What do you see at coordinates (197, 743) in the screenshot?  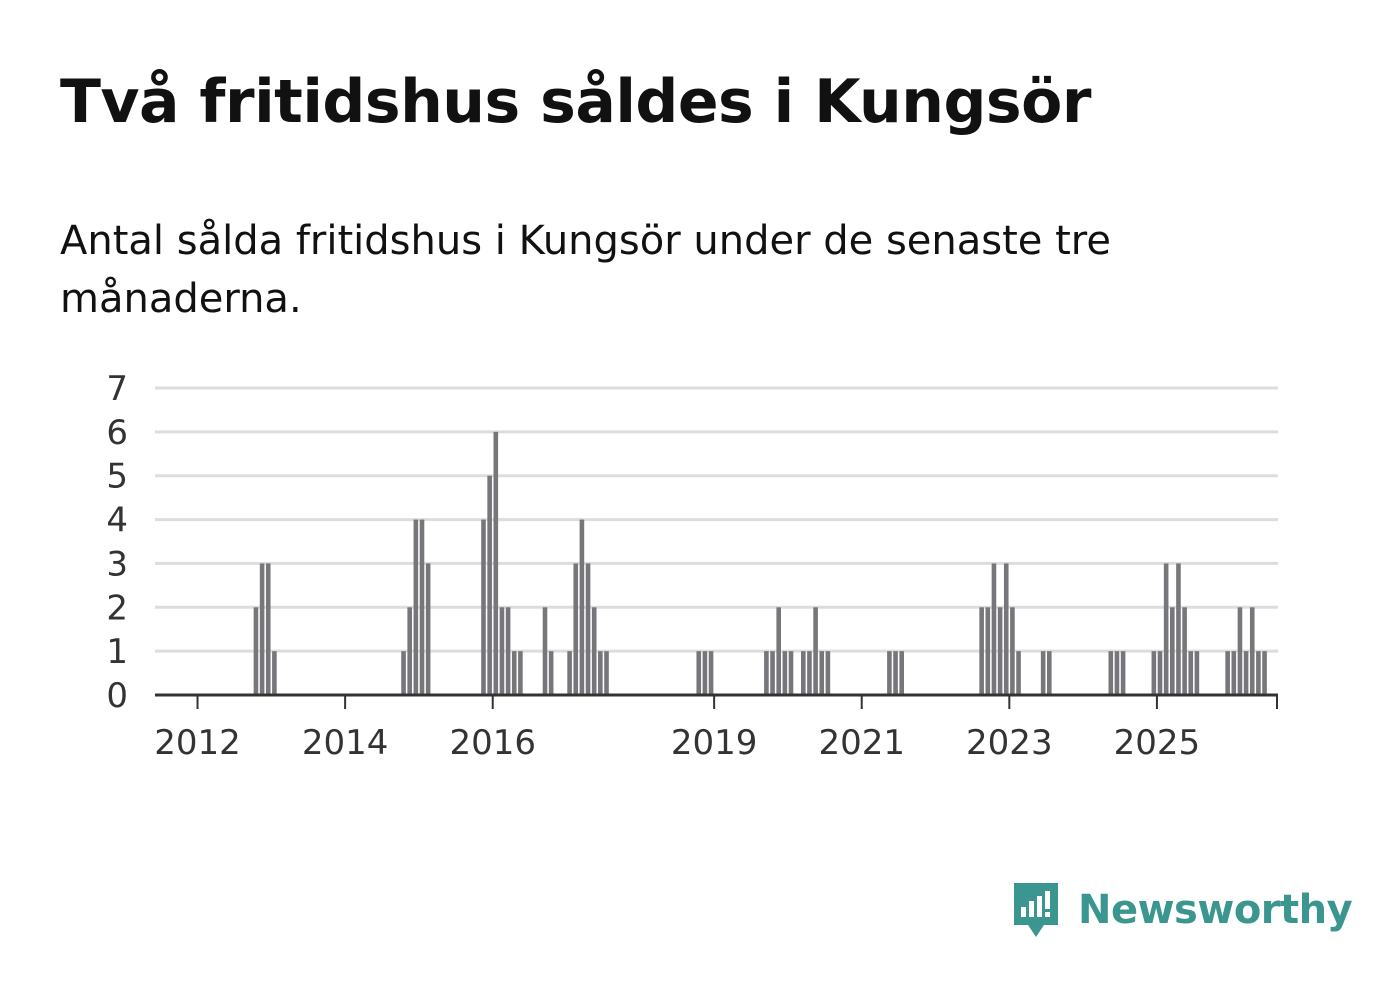 I see `x-tick-label: 2012` at bounding box center [197, 743].